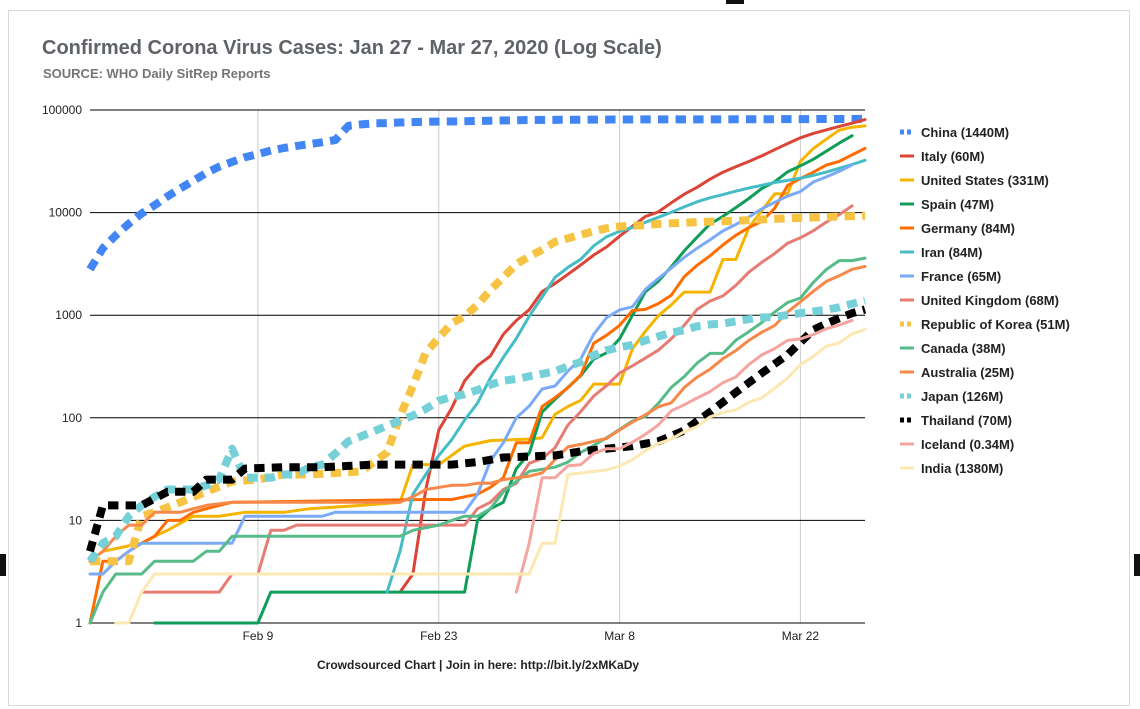  What do you see at coordinates (963, 348) in the screenshot?
I see `legend-label-9: Canada (38M)` at bounding box center [963, 348].